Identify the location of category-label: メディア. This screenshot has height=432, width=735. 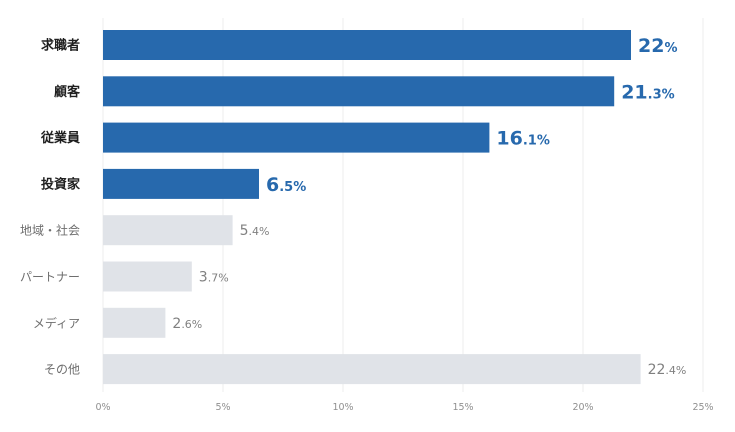
(56, 322).